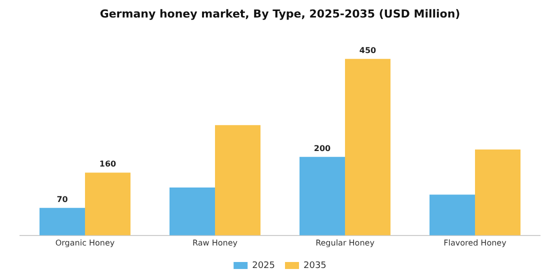 The width and height of the screenshot is (560, 280). Describe the element at coordinates (263, 265) in the screenshot. I see `legend-label: 2025` at that location.